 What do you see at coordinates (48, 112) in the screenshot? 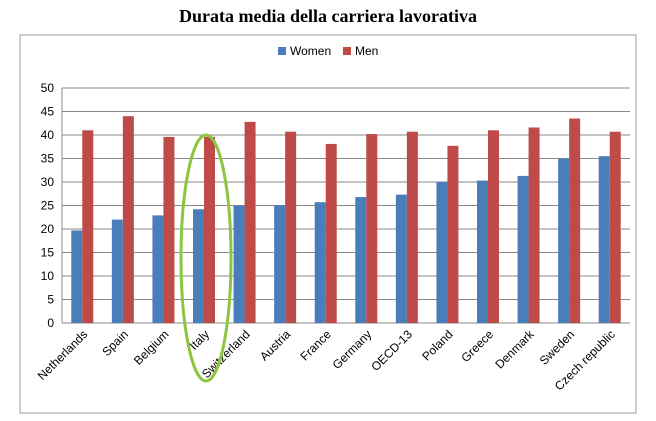
I see `y-tick-label: 45` at bounding box center [48, 112].